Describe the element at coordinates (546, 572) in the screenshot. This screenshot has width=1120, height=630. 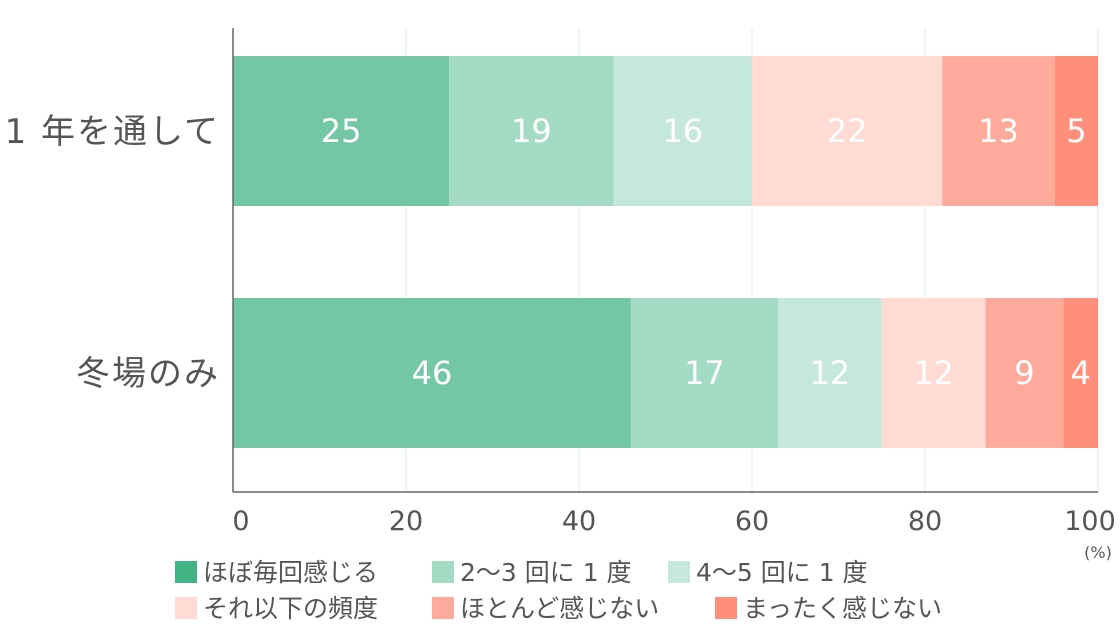
I see `legend-label: 2〜3 回に 1 度` at that location.